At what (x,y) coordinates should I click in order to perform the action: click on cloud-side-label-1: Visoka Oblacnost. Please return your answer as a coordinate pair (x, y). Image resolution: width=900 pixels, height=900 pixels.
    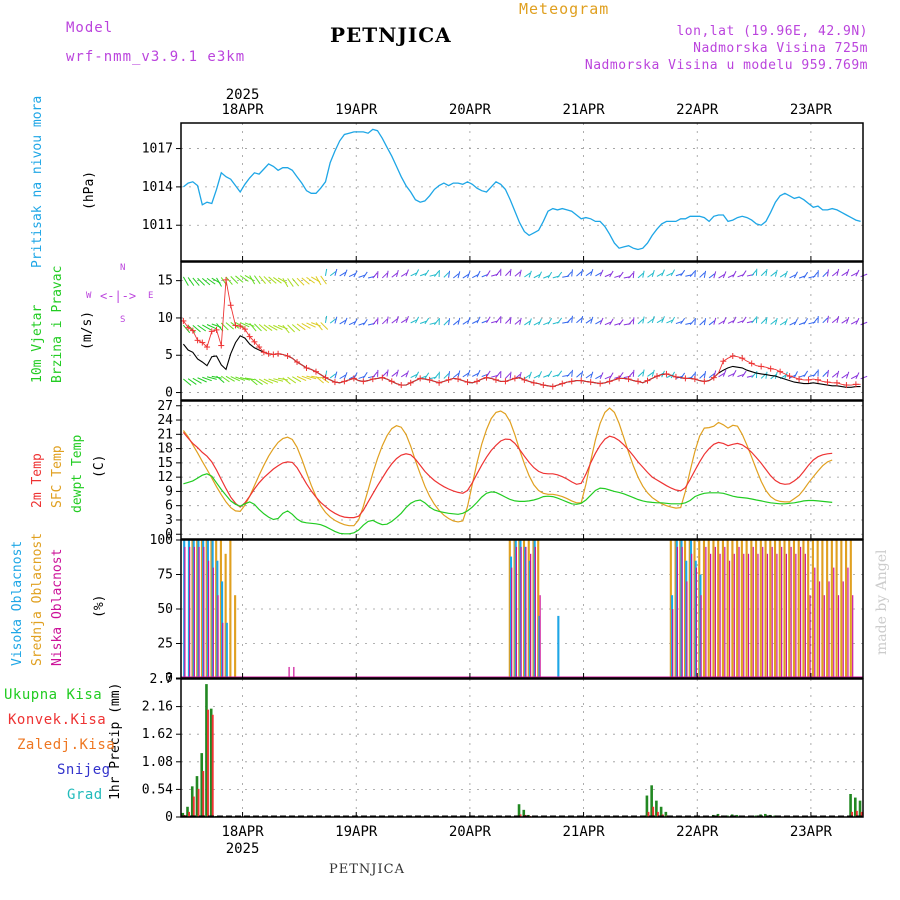
    Looking at the image, I should click on (17, 603).